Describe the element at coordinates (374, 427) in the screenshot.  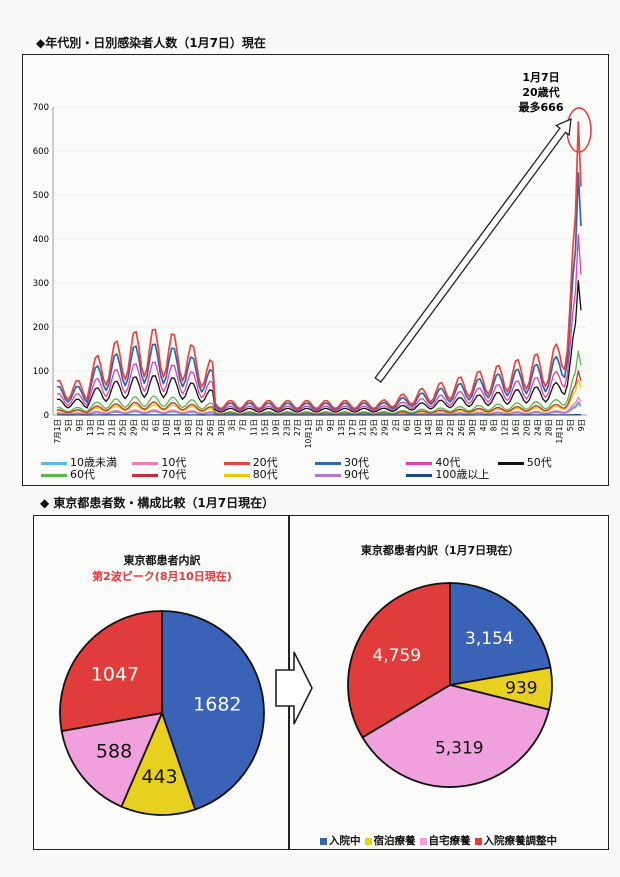
I see `x-tick-label: 25日` at that location.